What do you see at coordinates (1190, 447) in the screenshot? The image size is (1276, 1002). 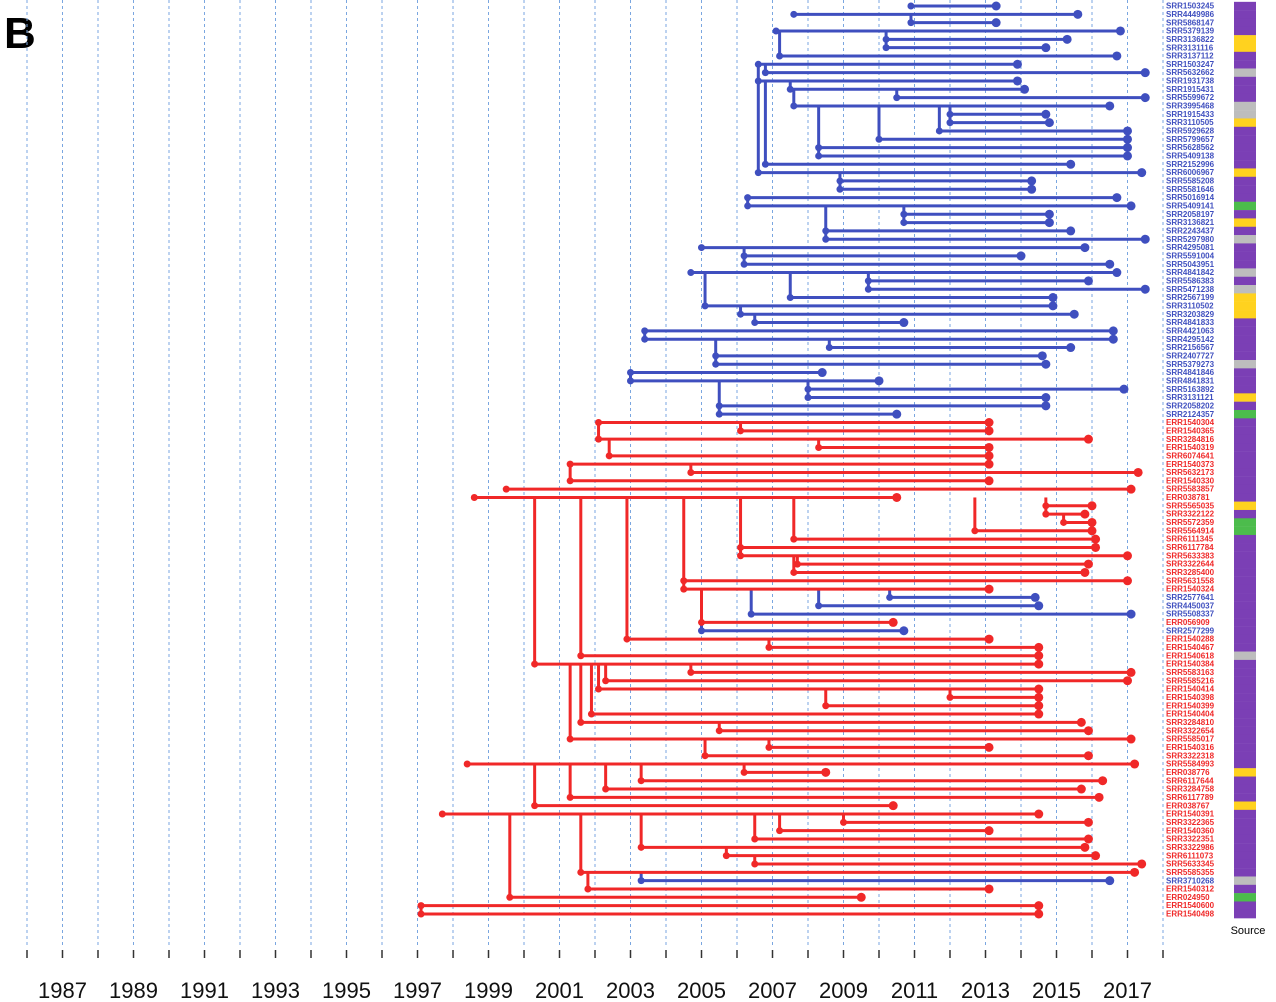 I see `tip-label: ERR1540319` at bounding box center [1190, 447].